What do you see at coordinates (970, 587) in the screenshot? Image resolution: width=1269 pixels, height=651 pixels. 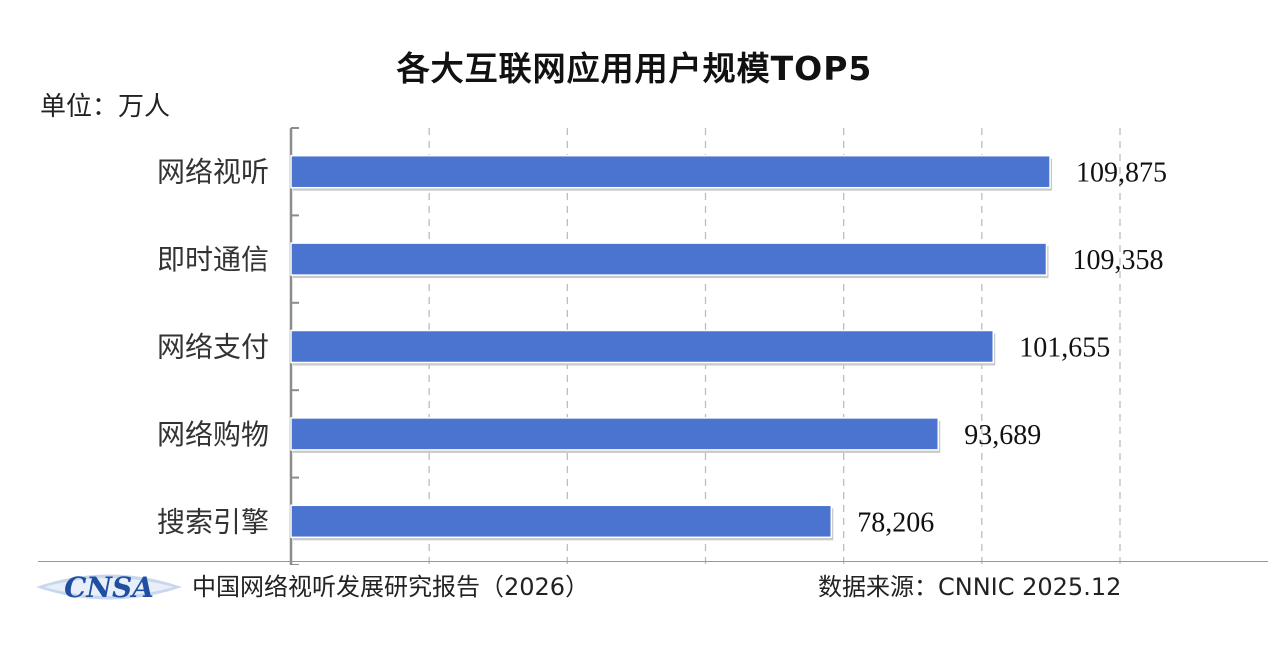 I see `data-source: 数据来源：CNNIC 2025.12` at bounding box center [970, 587].